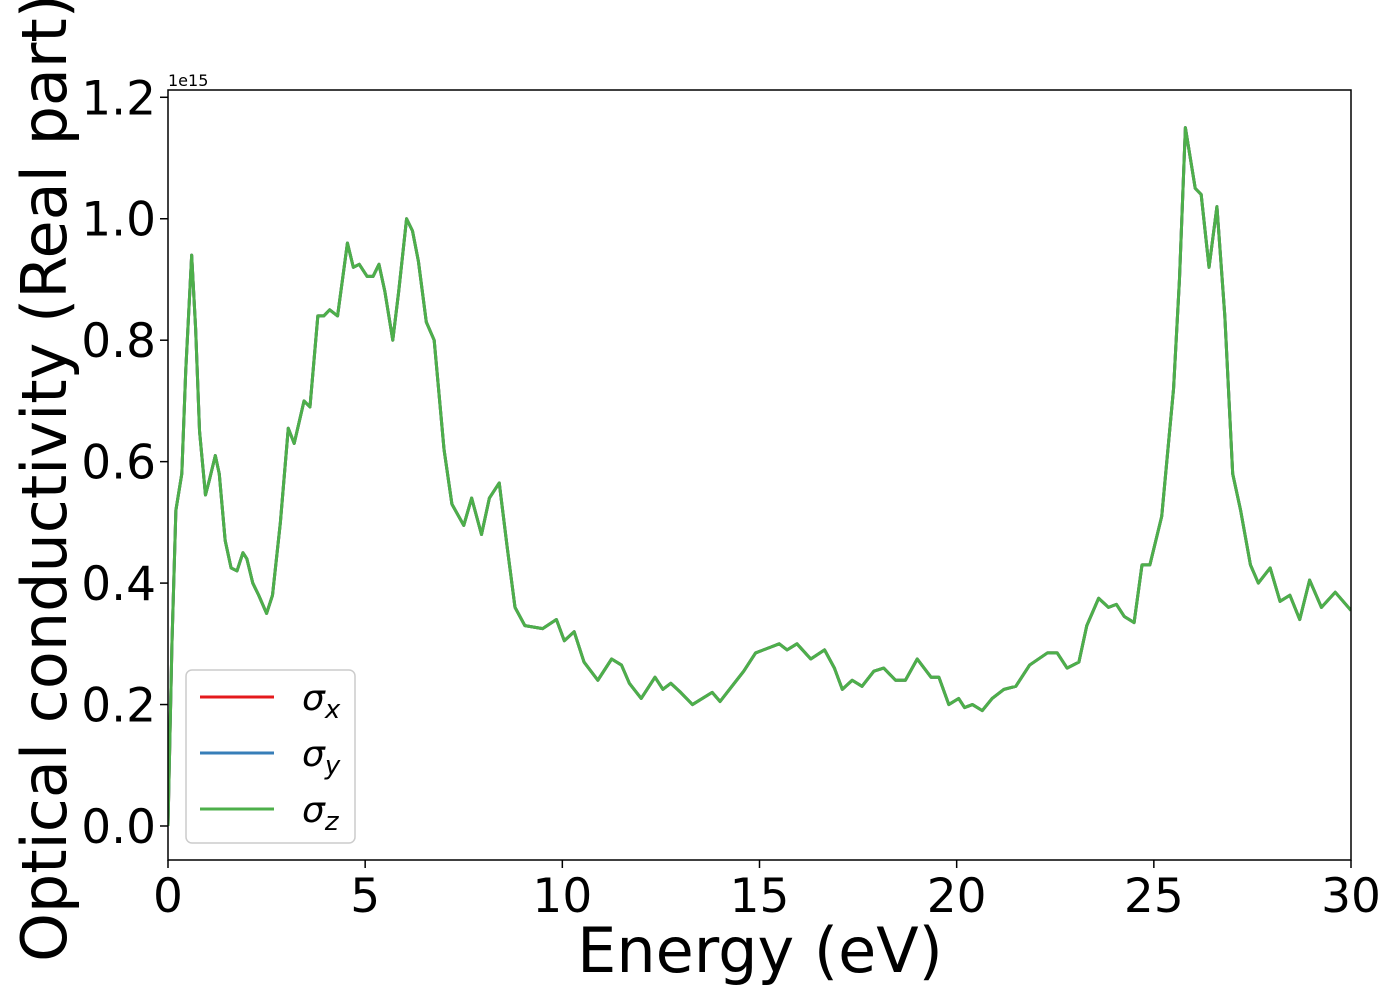 The width and height of the screenshot is (1400, 1000). Describe the element at coordinates (365, 896) in the screenshot. I see `x-tick-label: 5` at that location.